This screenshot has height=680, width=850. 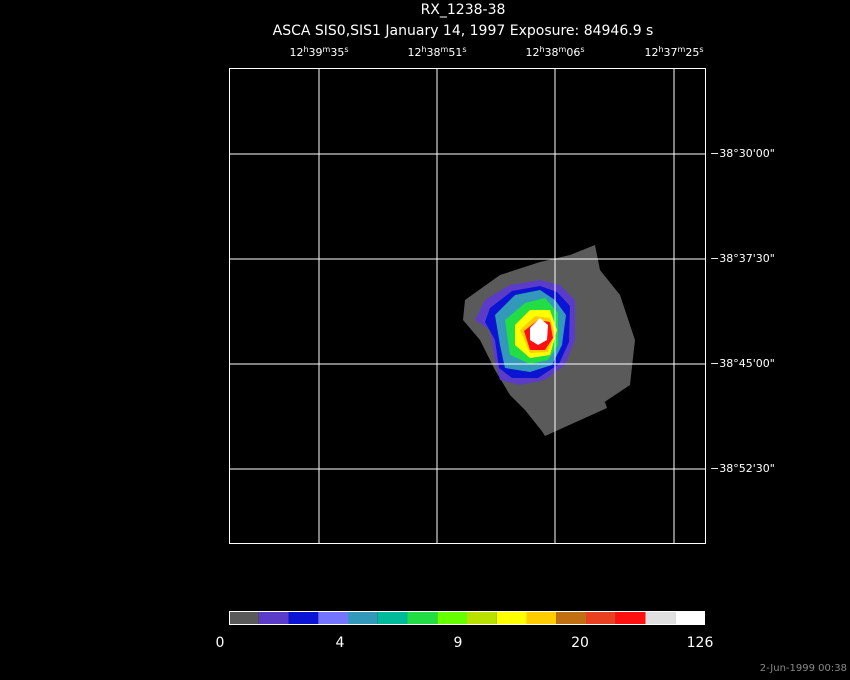 I want to click on ra-label: 12h39m35s, so click(x=318, y=52).